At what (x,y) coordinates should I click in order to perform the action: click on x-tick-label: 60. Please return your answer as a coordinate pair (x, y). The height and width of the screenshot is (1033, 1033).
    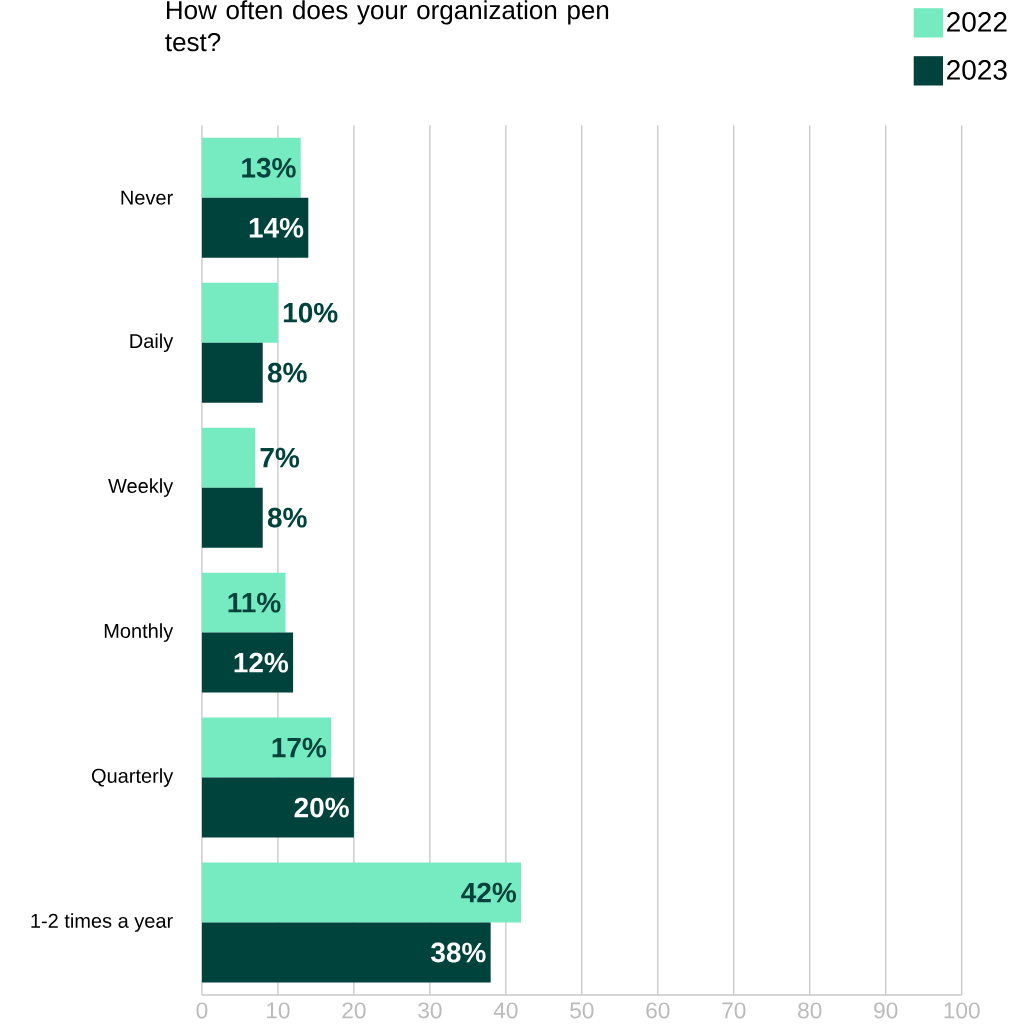
    Looking at the image, I should click on (658, 1010).